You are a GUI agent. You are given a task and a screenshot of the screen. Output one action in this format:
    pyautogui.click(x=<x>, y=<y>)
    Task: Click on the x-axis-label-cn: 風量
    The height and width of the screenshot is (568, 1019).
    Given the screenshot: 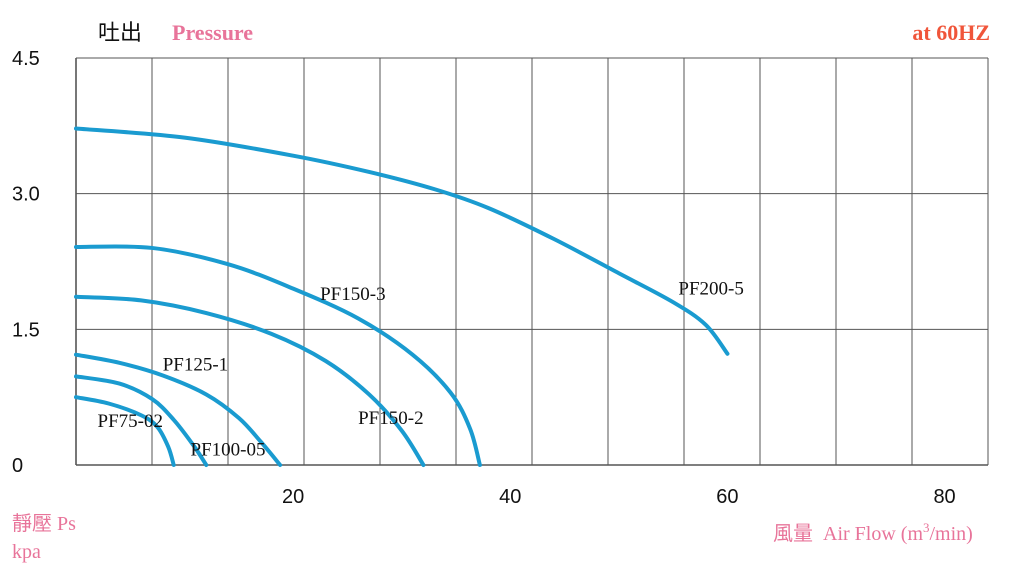 What is the action you would take?
    pyautogui.click(x=793, y=534)
    